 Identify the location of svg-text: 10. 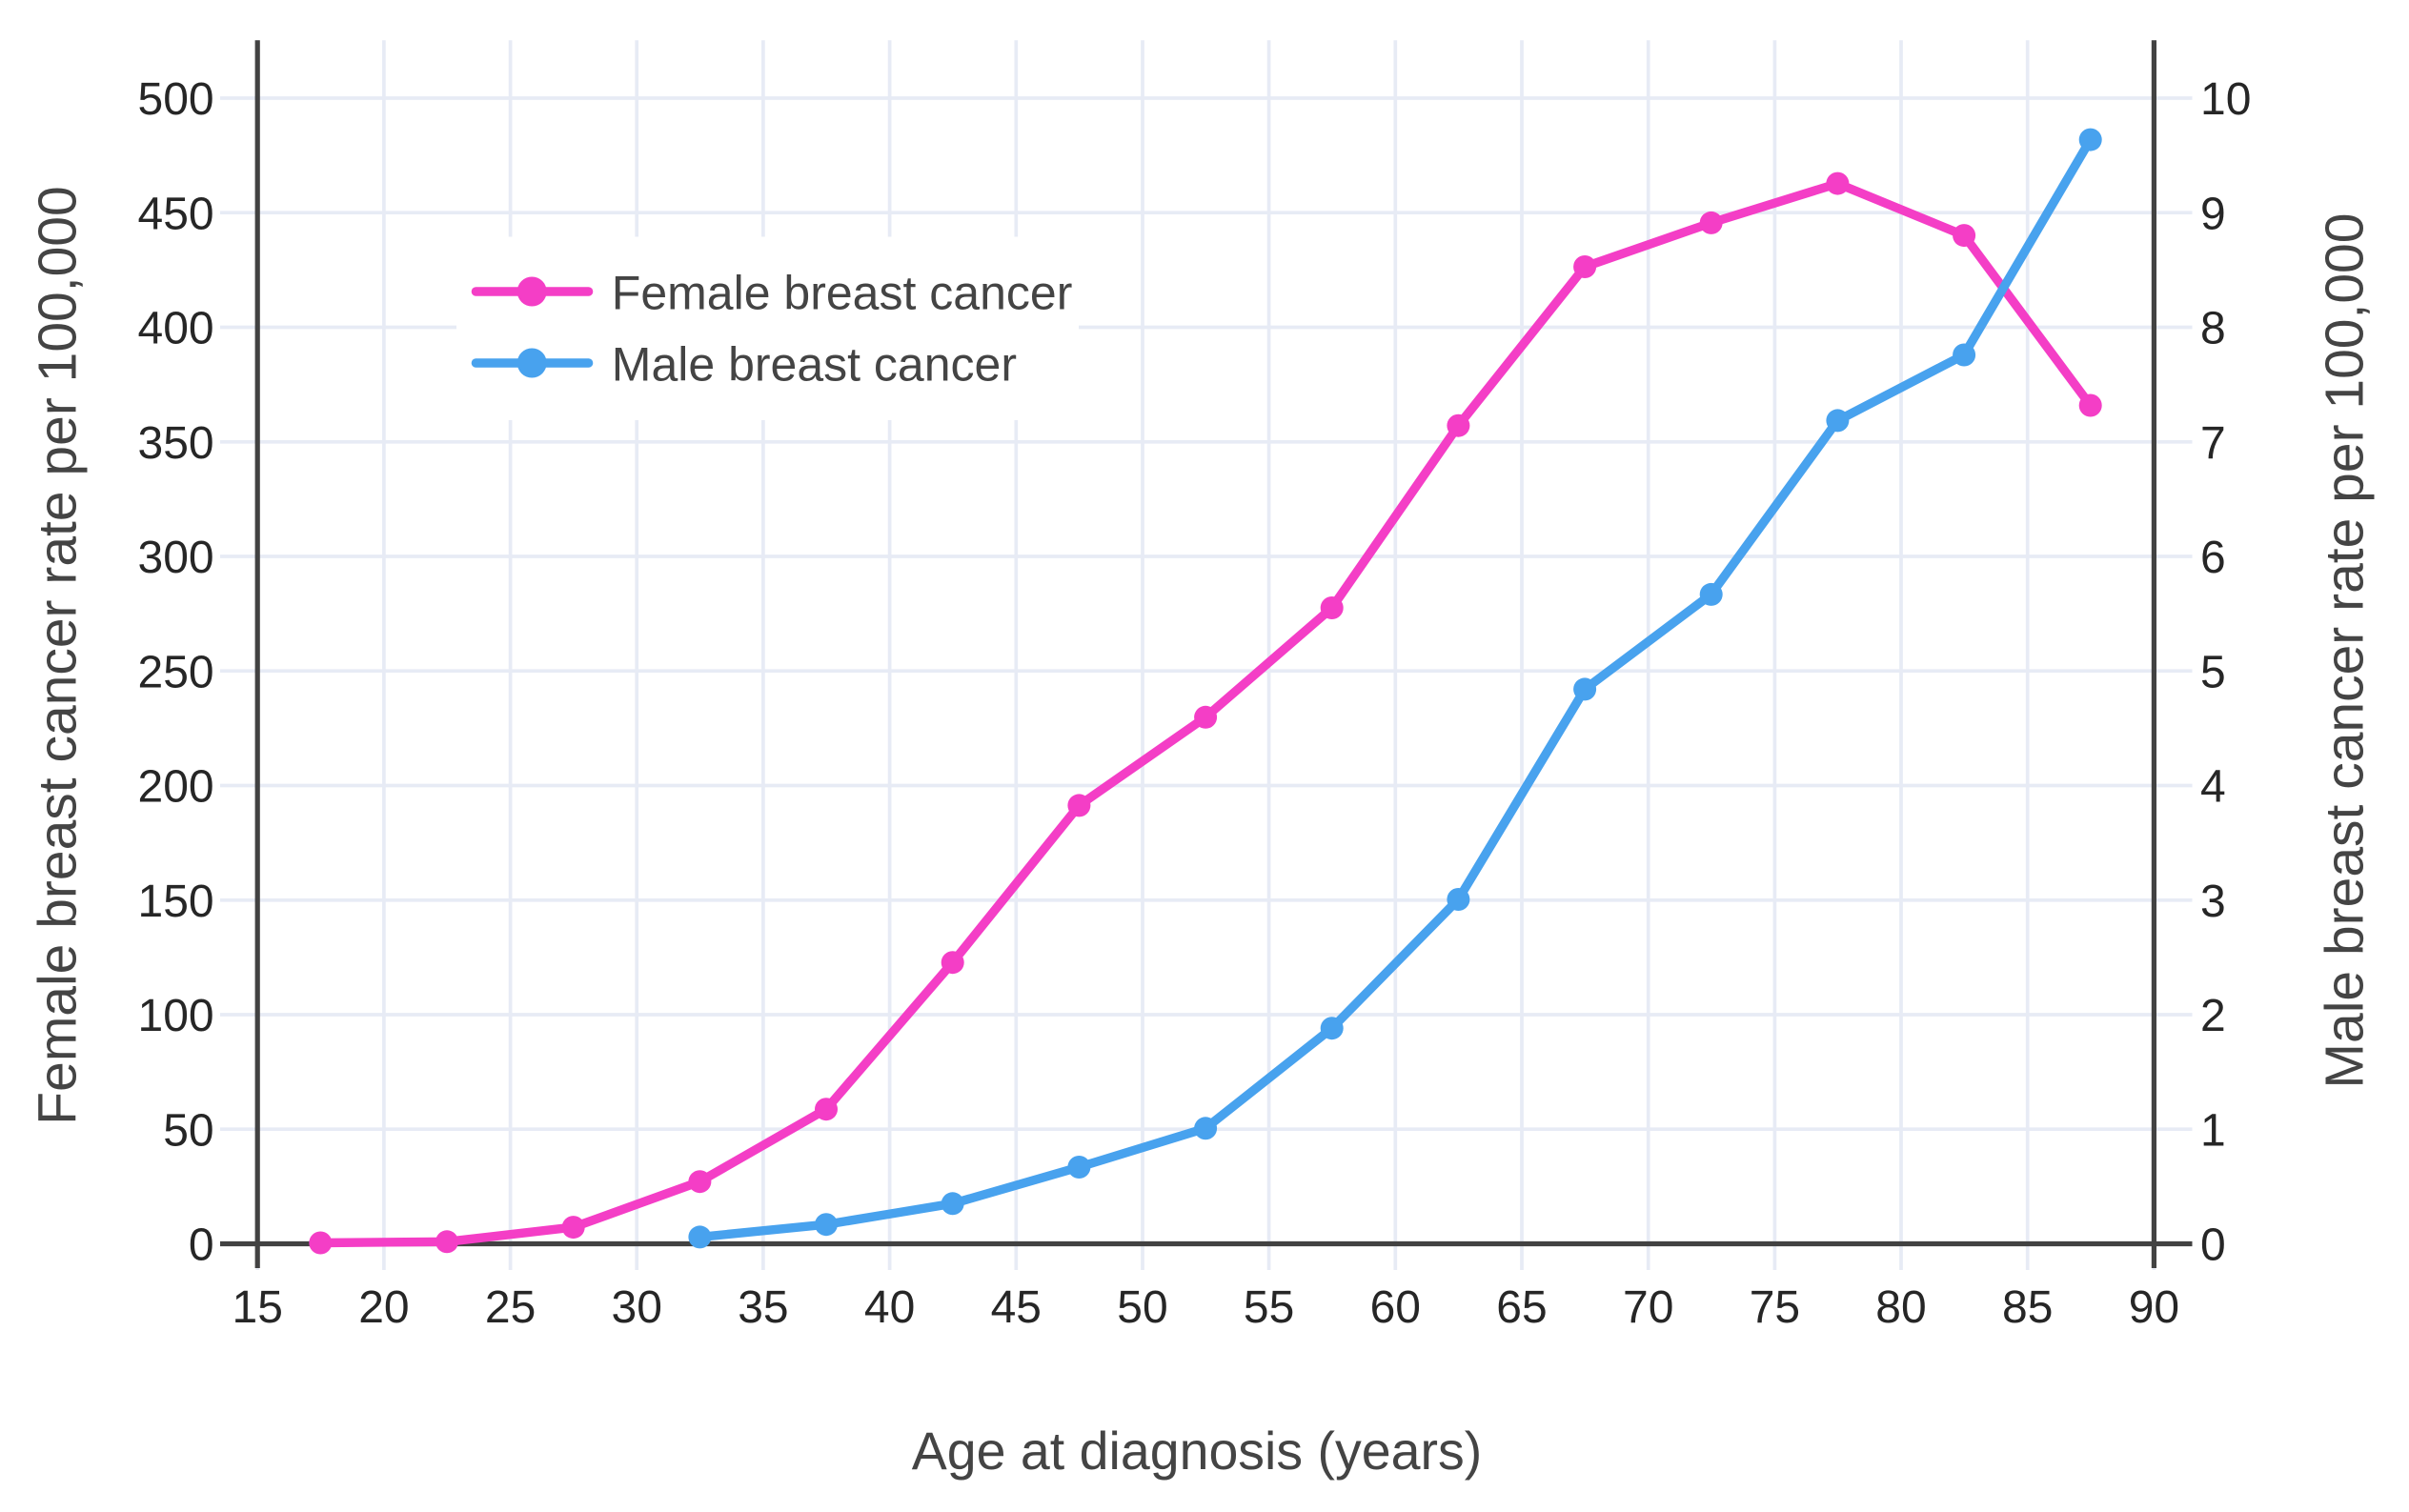
(2225, 99).